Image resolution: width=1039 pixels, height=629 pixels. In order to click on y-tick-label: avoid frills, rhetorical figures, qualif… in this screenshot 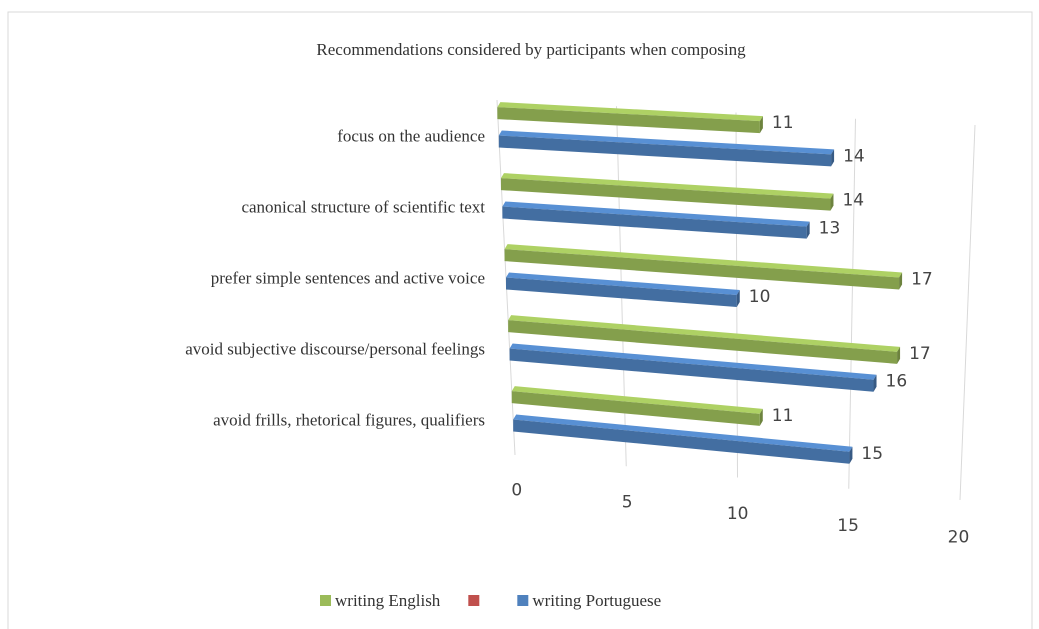, I will do `click(349, 419)`.